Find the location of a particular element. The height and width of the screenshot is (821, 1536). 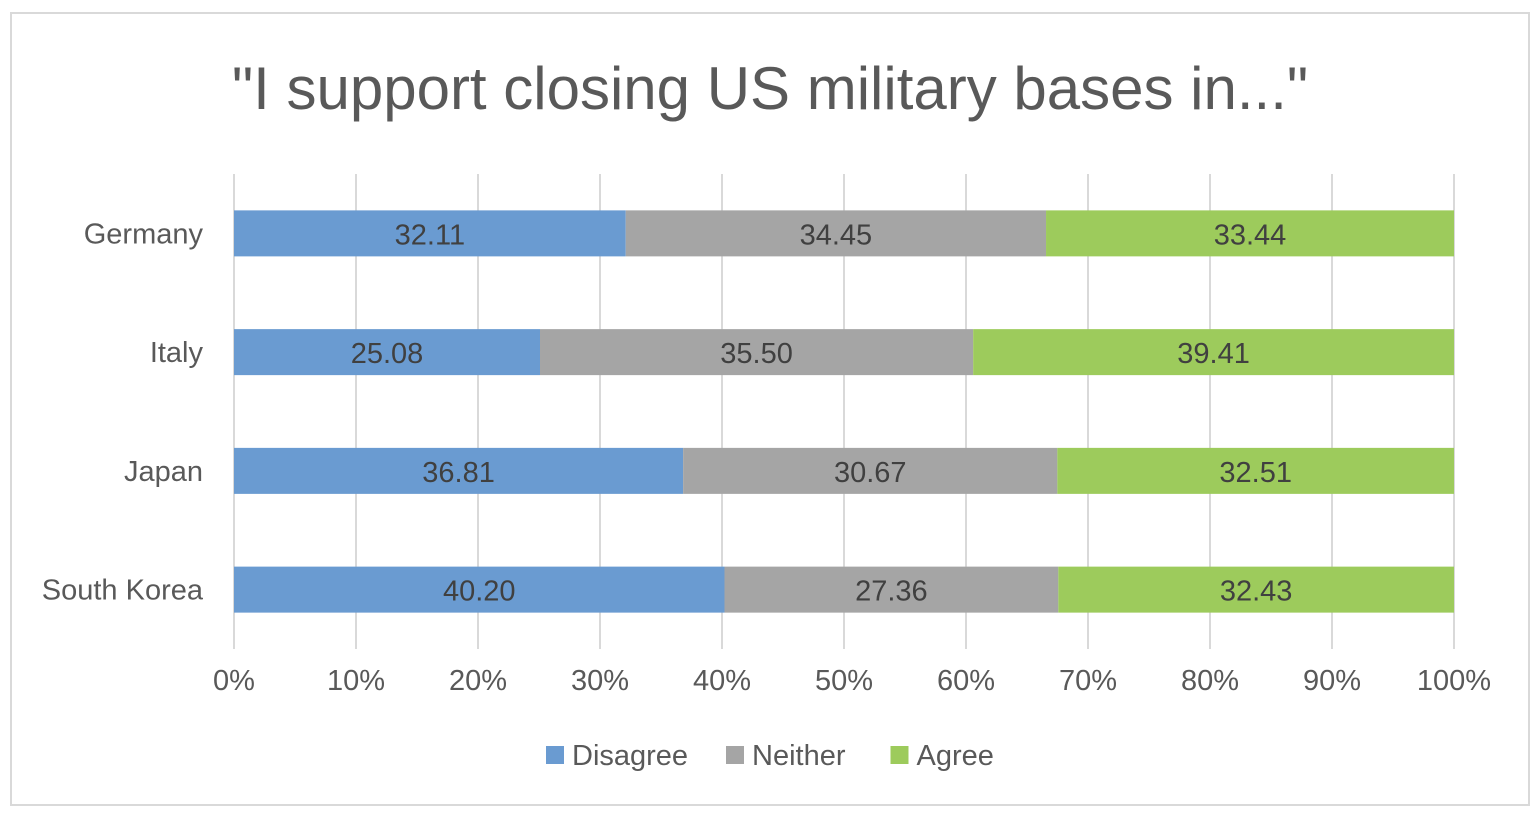

x-tick-label: 50% is located at coordinates (844, 681).